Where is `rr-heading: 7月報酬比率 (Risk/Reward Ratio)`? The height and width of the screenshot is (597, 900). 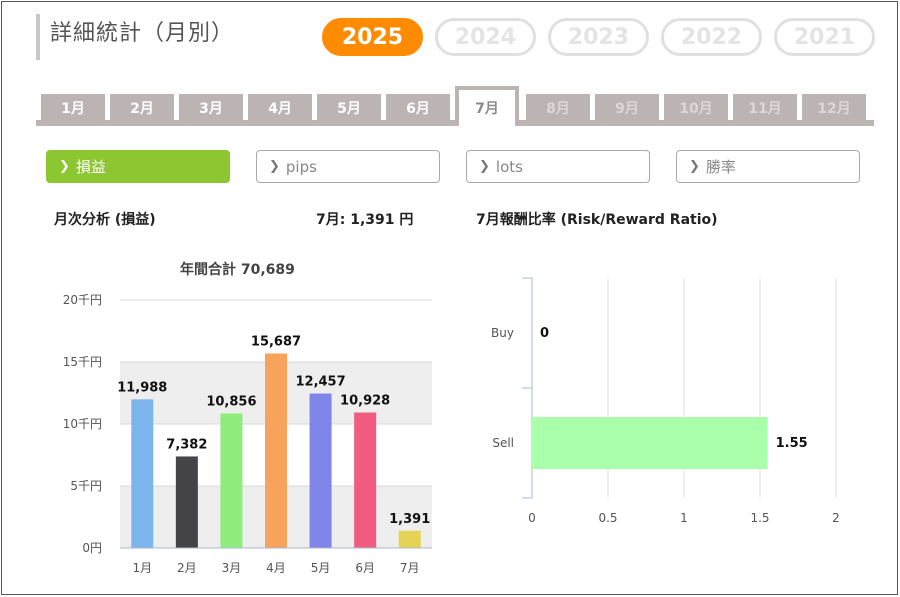 rr-heading: 7月報酬比率 (Risk/Reward Ratio) is located at coordinates (597, 220).